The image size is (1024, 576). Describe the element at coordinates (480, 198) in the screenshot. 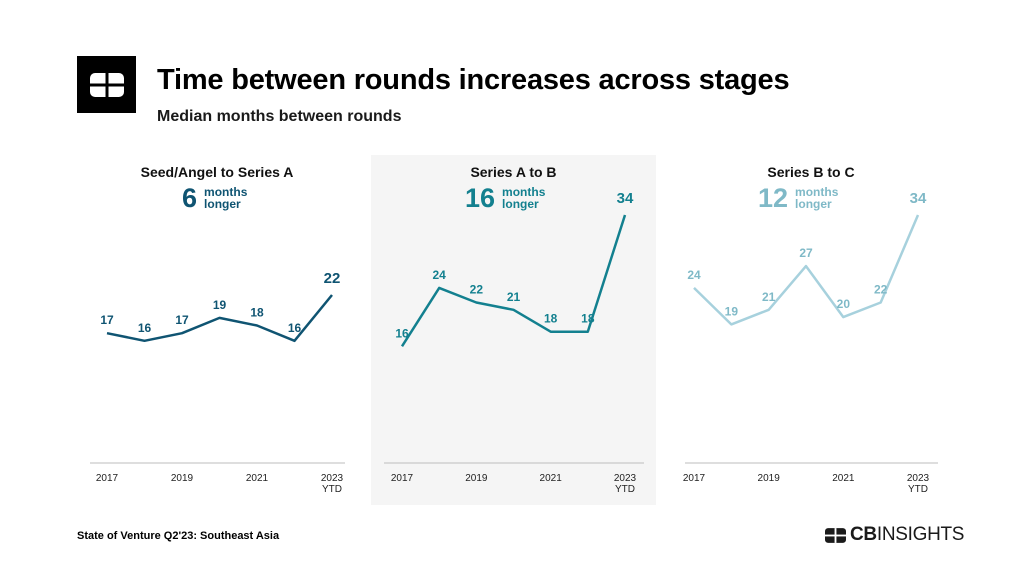

I see `stat-value: 16` at that location.